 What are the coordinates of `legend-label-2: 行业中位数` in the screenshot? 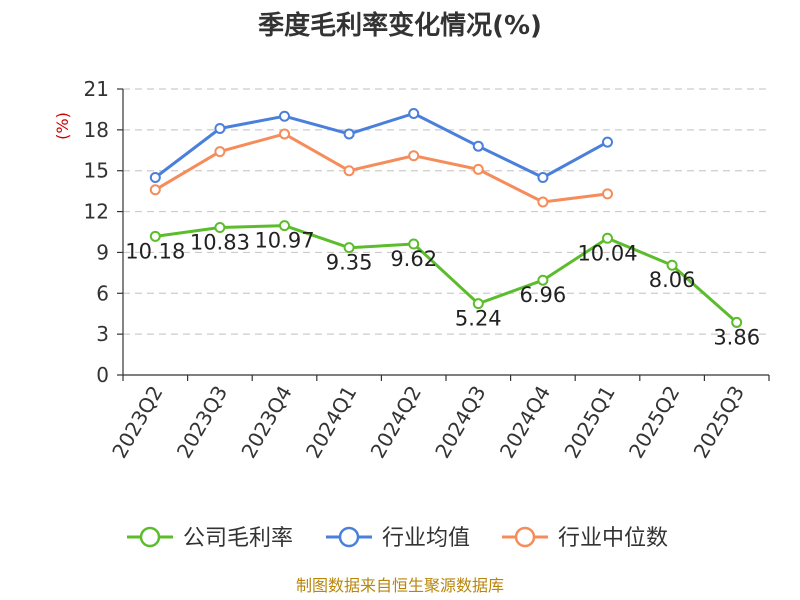 It's located at (613, 538).